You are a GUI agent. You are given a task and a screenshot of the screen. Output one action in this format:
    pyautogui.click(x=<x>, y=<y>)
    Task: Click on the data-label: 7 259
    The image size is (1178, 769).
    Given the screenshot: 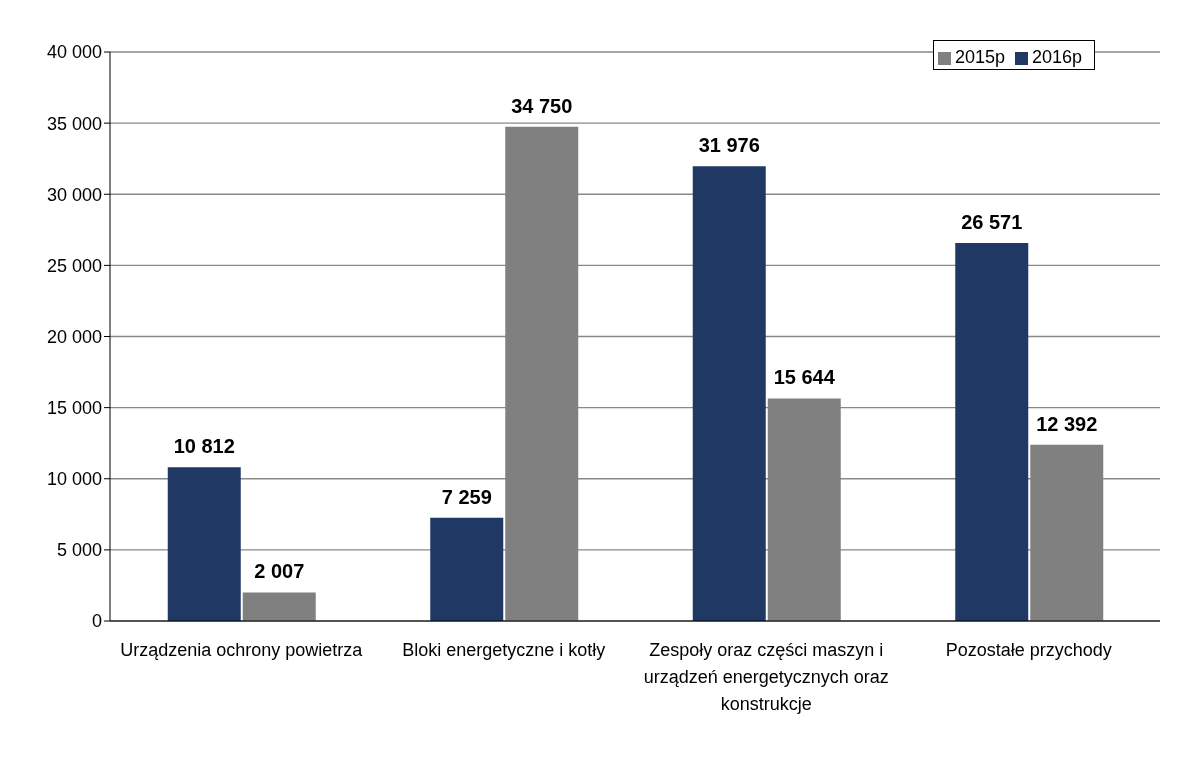 What is the action you would take?
    pyautogui.click(x=466, y=496)
    